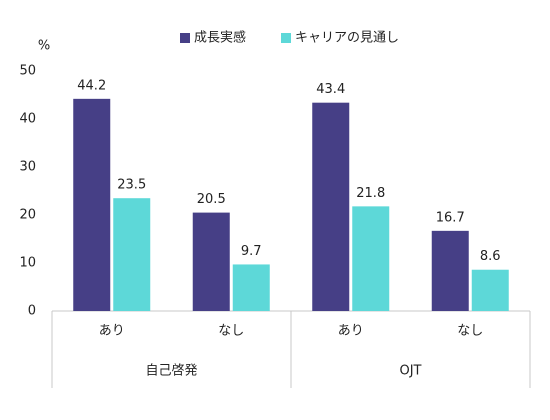 This screenshot has width=550, height=420. What do you see at coordinates (44, 46) in the screenshot?
I see `y-axis-label: %` at bounding box center [44, 46].